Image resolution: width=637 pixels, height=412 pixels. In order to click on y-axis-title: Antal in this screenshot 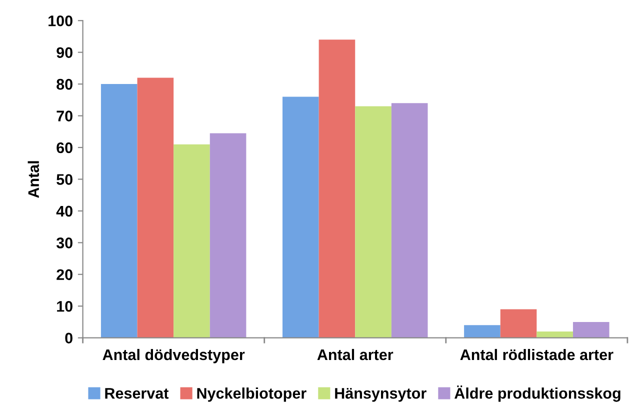, I will do `click(34, 179)`.